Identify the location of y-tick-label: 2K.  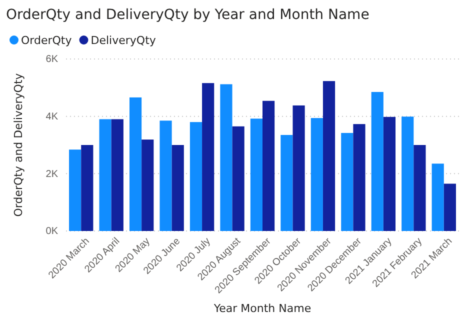
(52, 174).